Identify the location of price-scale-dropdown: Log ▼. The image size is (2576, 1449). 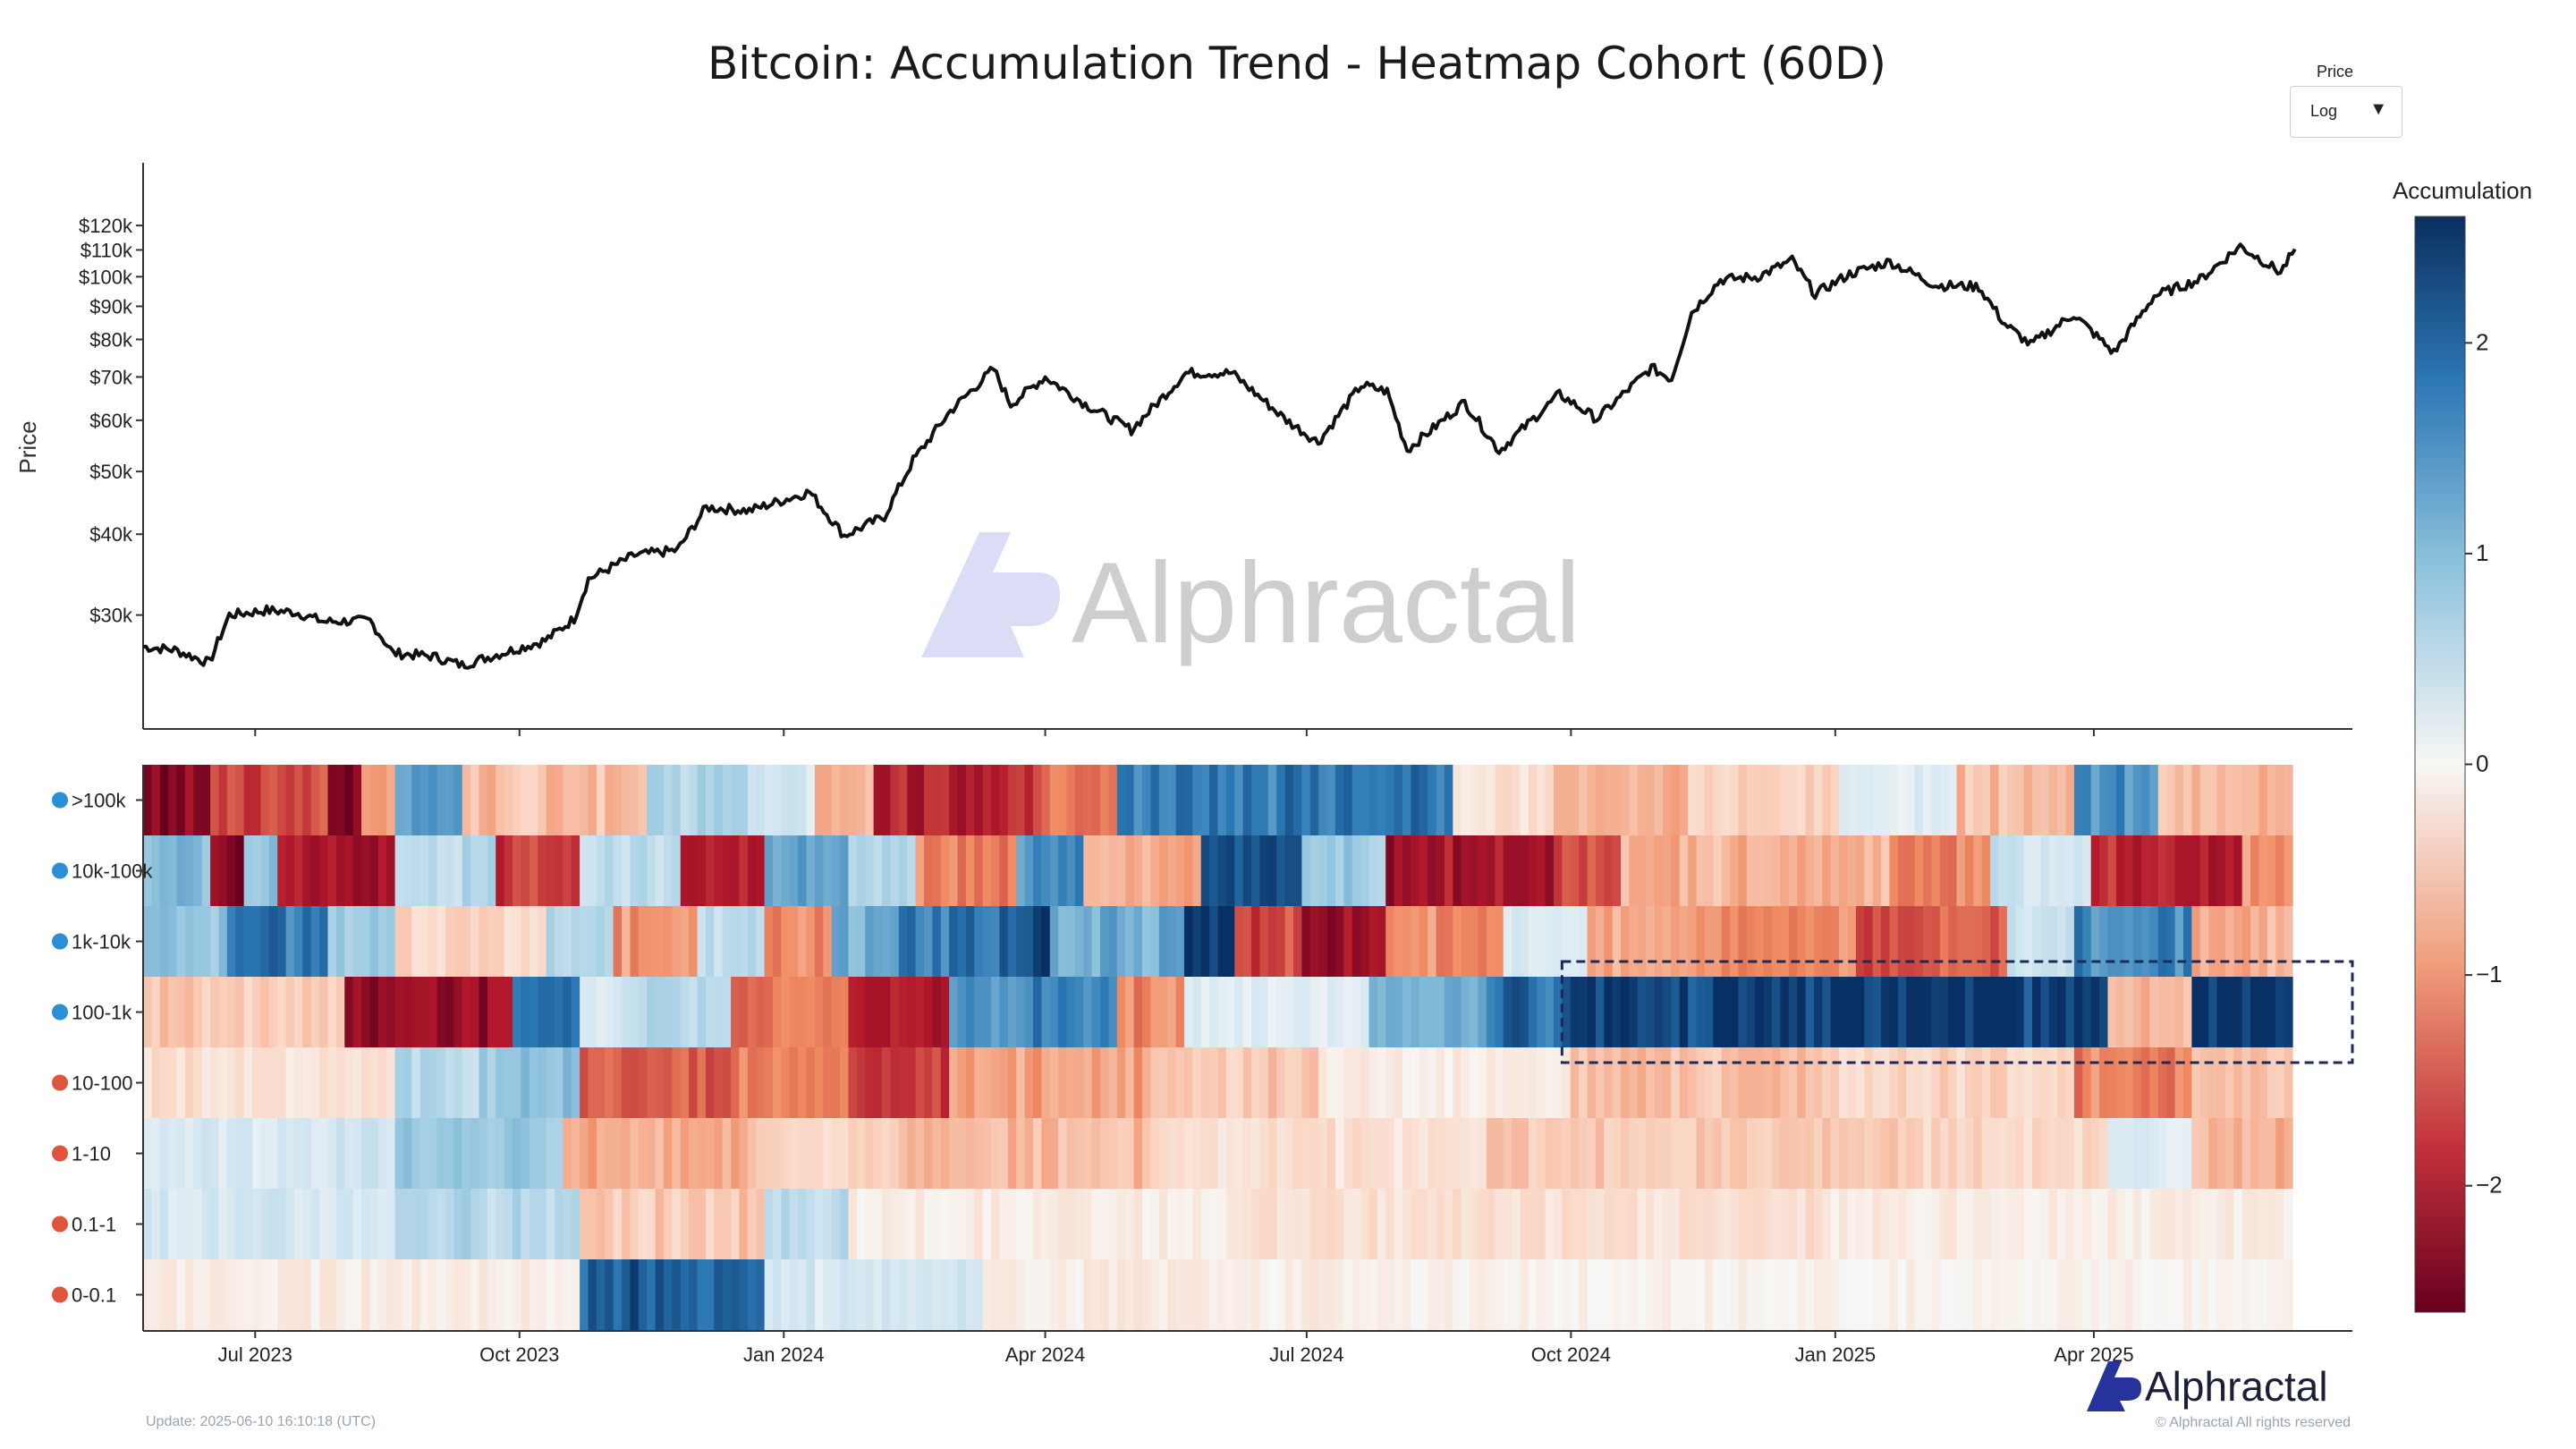
(2346, 112).